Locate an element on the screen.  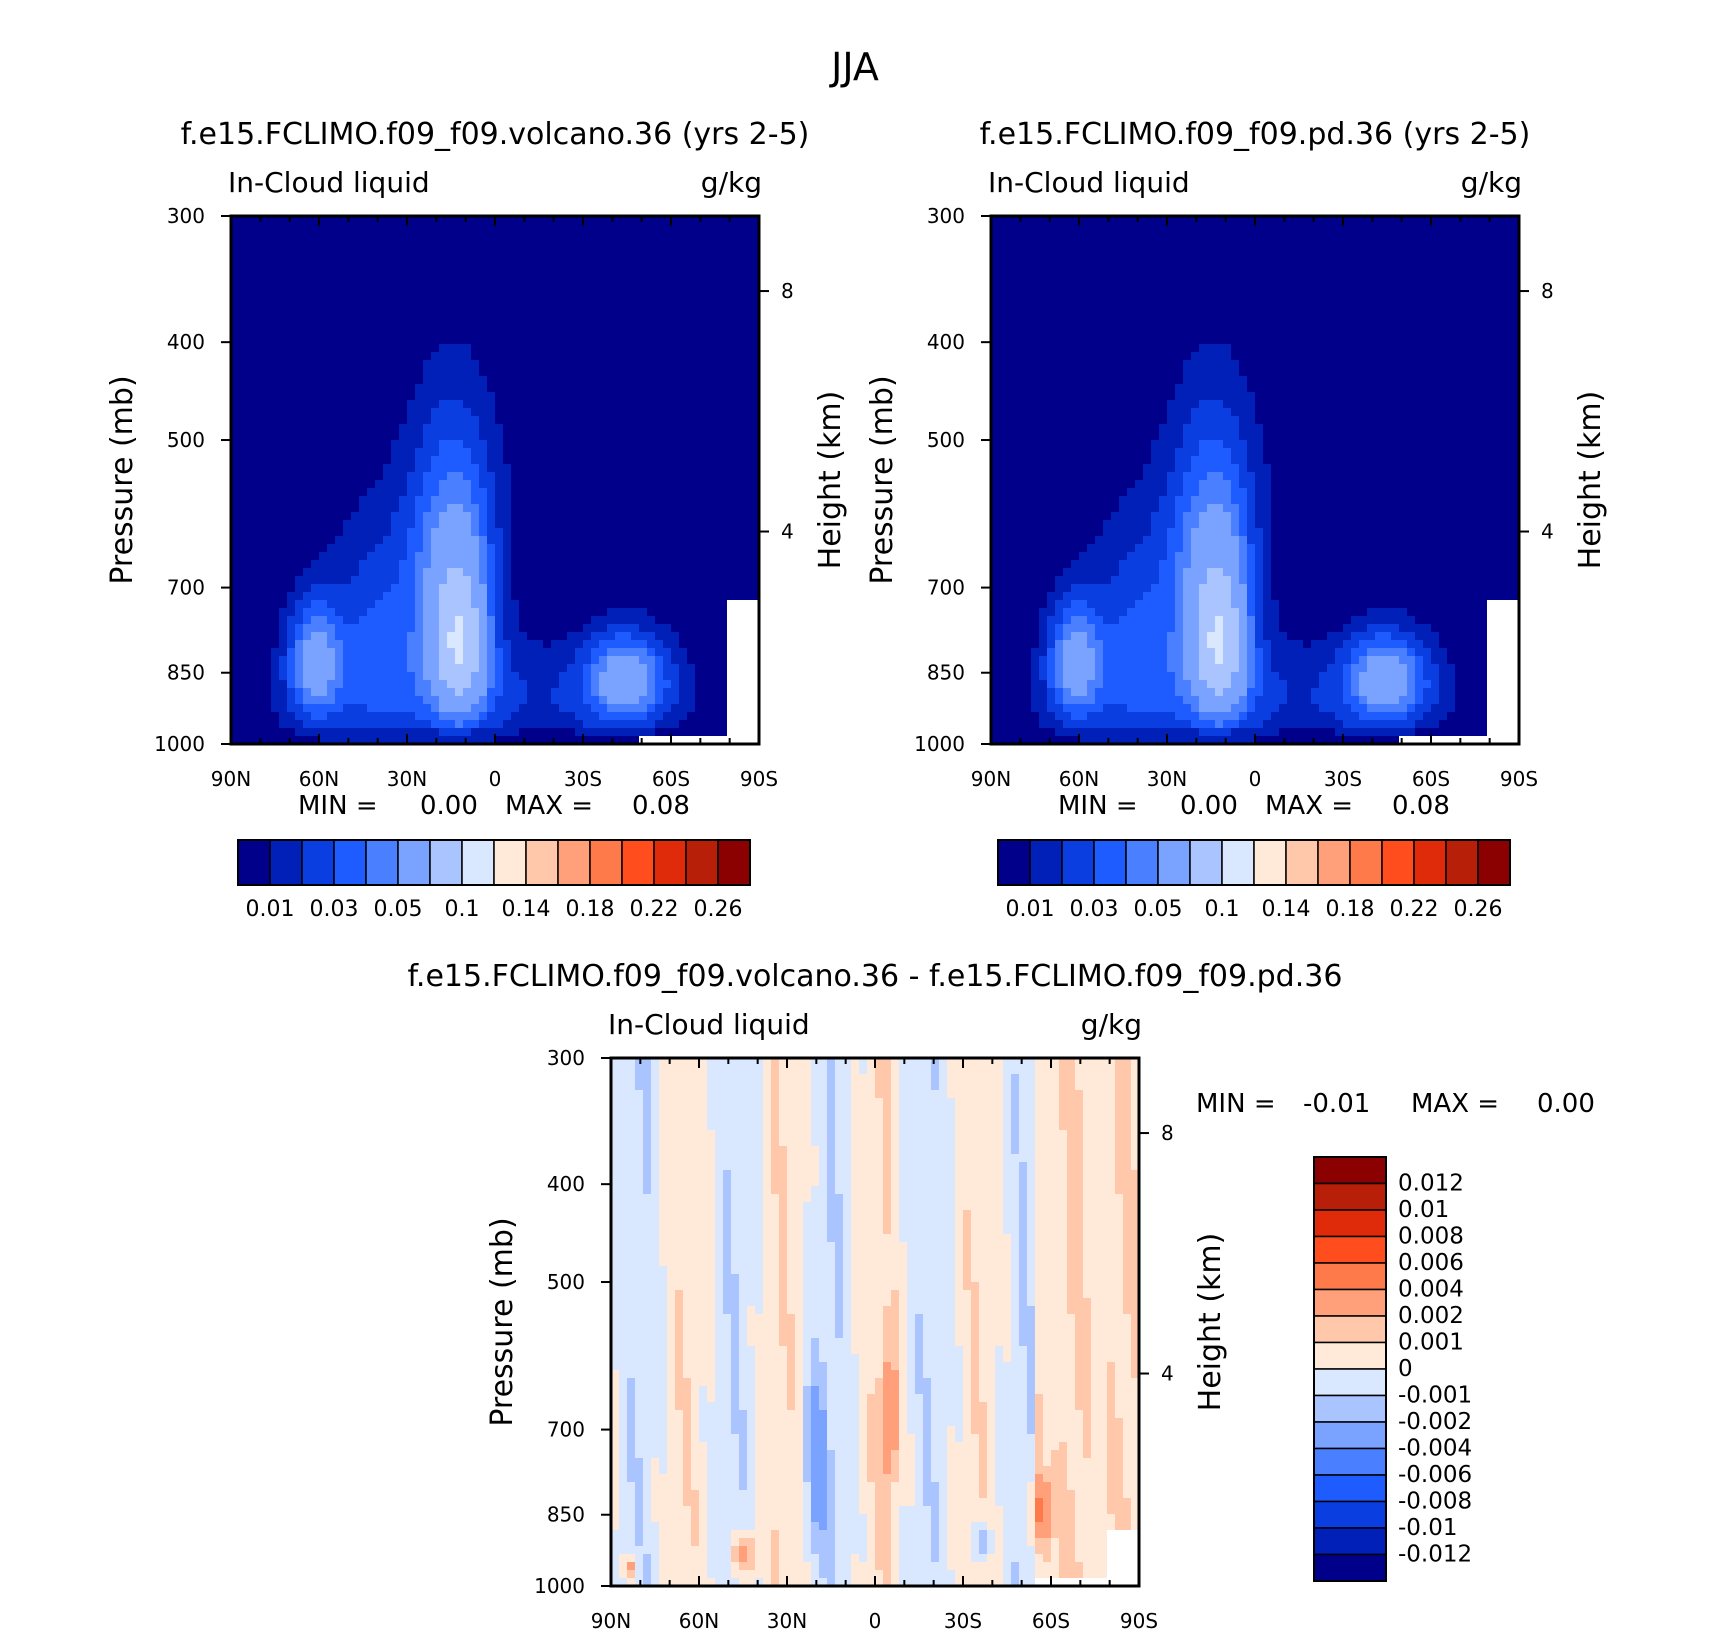
figure-title: JJA is located at coordinates (854, 67).